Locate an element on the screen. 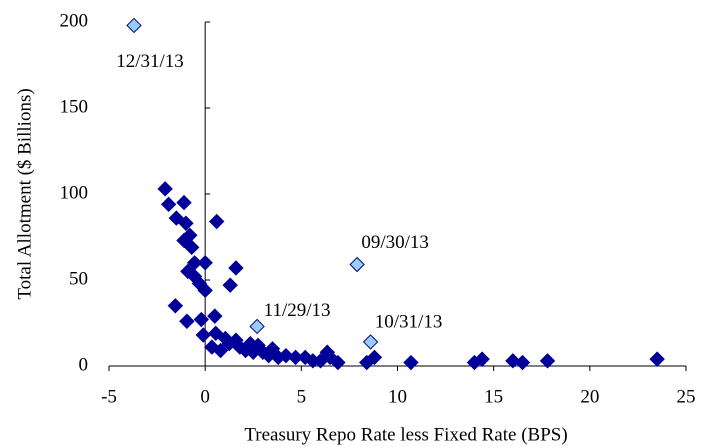  point-label: 12/31/13 is located at coordinates (150, 61).